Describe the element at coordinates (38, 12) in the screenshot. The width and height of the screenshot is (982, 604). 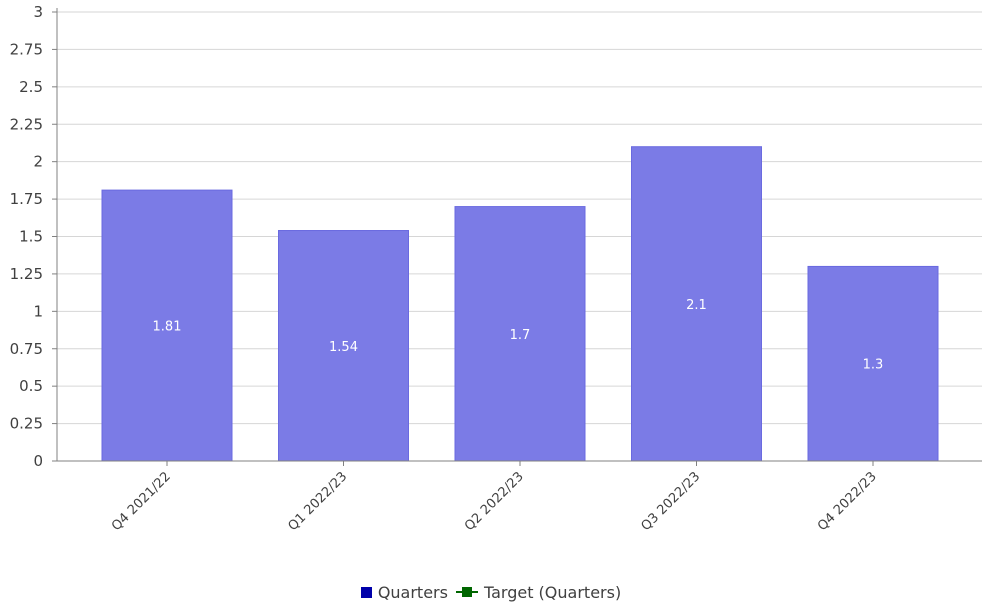
I see `y-tick-label: 3` at that location.